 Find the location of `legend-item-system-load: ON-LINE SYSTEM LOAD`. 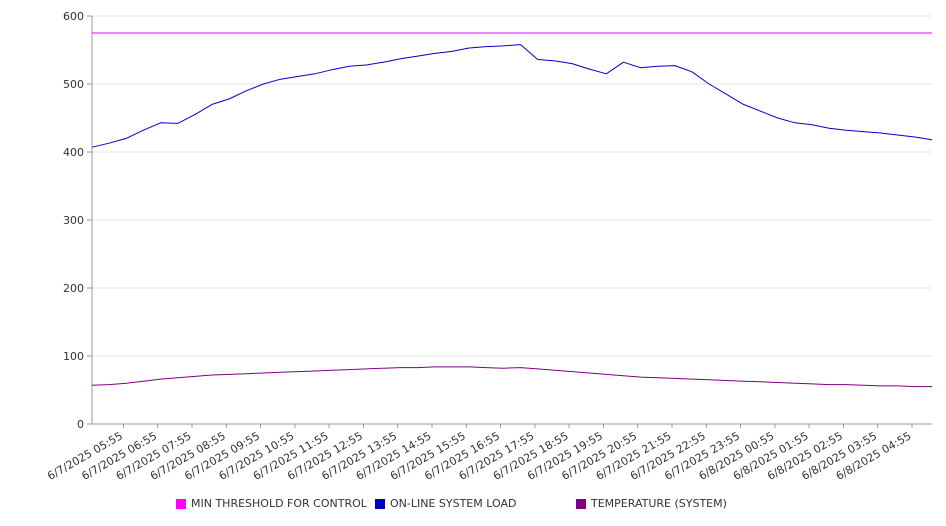

legend-item-system-load: ON-LINE SYSTEM LOAD is located at coordinates (445, 503).